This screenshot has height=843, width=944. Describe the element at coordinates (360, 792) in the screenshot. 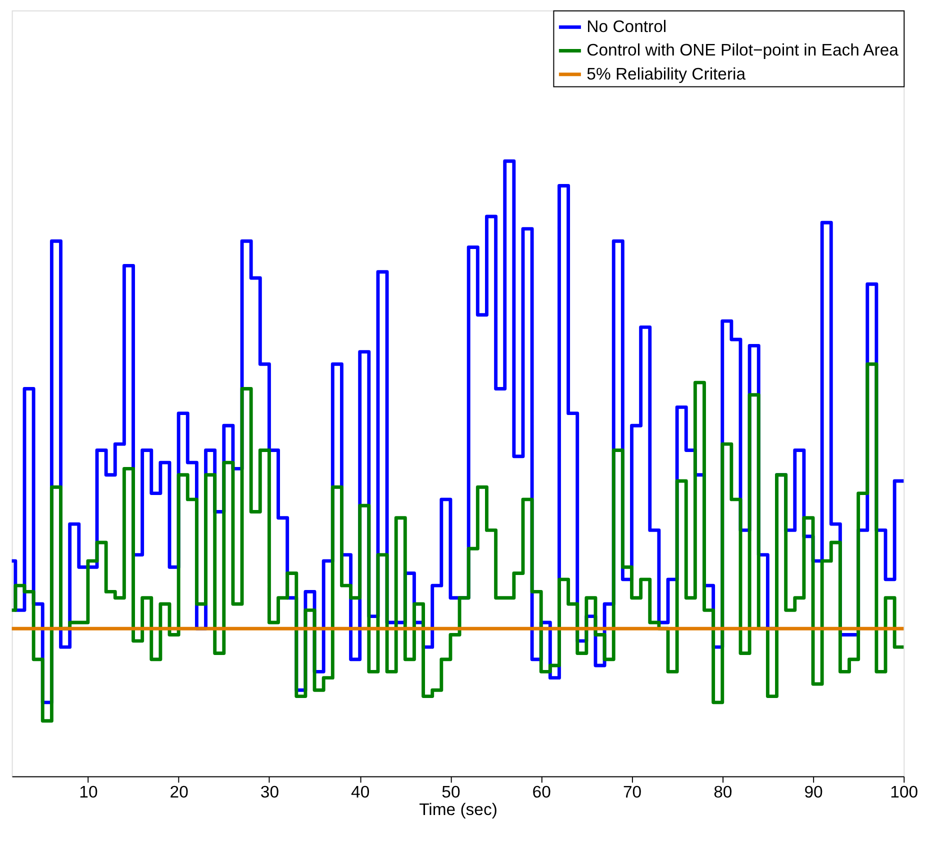

I see `x-tick-label: 40` at that location.